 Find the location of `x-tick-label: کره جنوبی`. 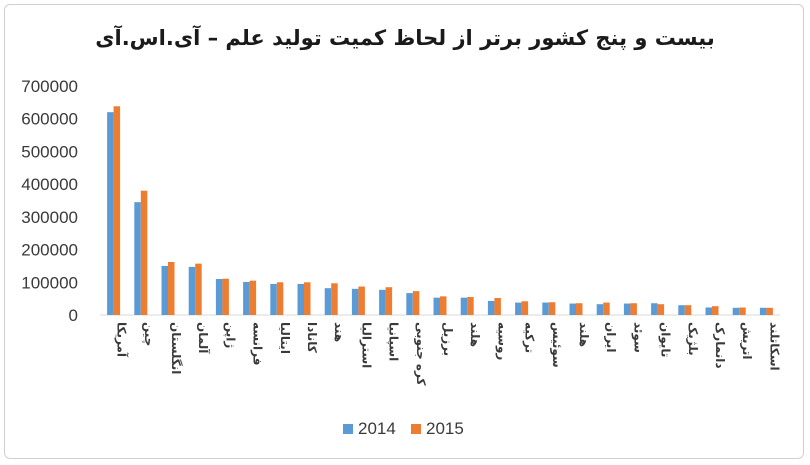

x-tick-label: کره جنوبی is located at coordinates (420, 353).